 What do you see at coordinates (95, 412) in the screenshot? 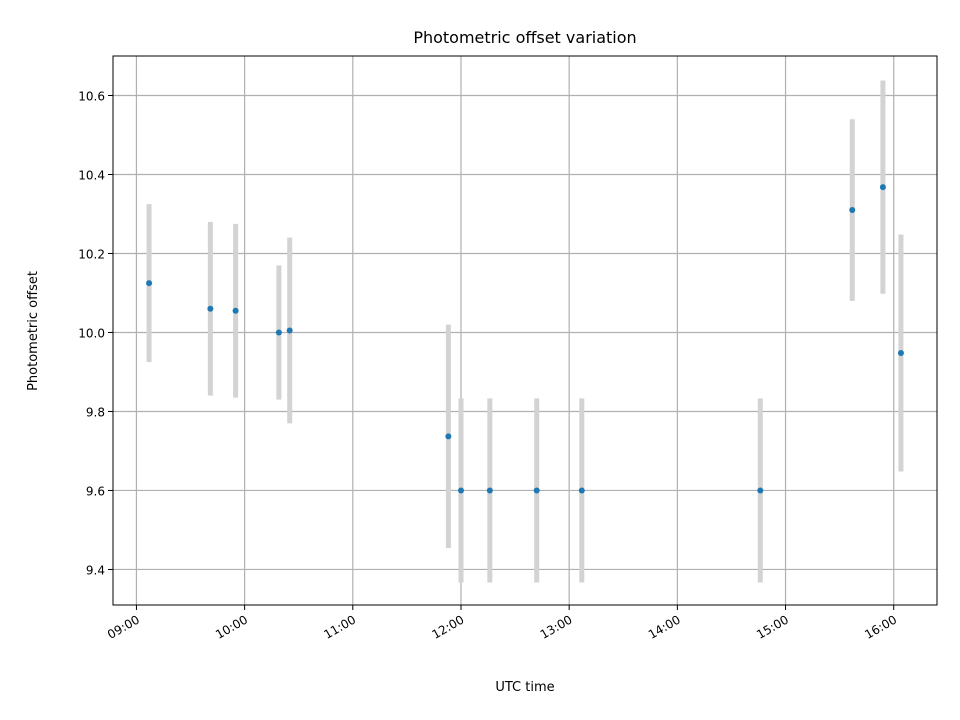
I see `y-tick-label: 9.8` at bounding box center [95, 412].